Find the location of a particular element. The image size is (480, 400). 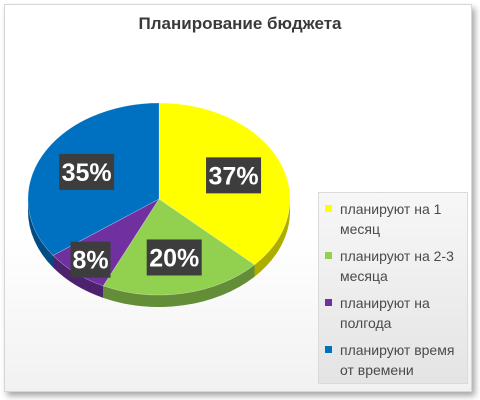

legend-label-1month: планируют на 1 месяц is located at coordinates (391, 219).